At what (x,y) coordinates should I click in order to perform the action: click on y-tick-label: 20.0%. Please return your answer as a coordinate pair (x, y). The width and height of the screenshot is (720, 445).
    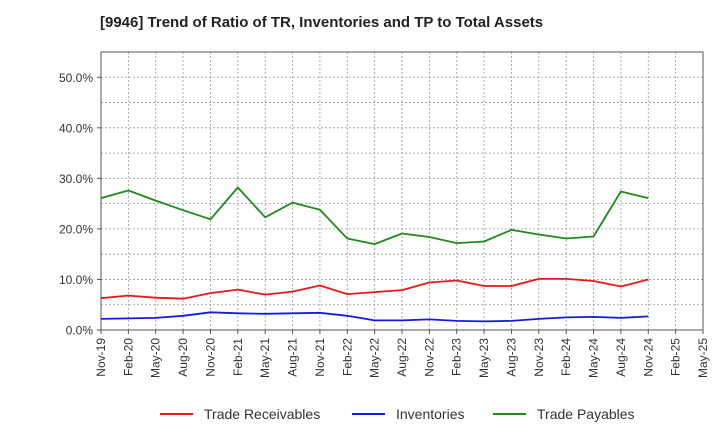
    Looking at the image, I should click on (76, 229).